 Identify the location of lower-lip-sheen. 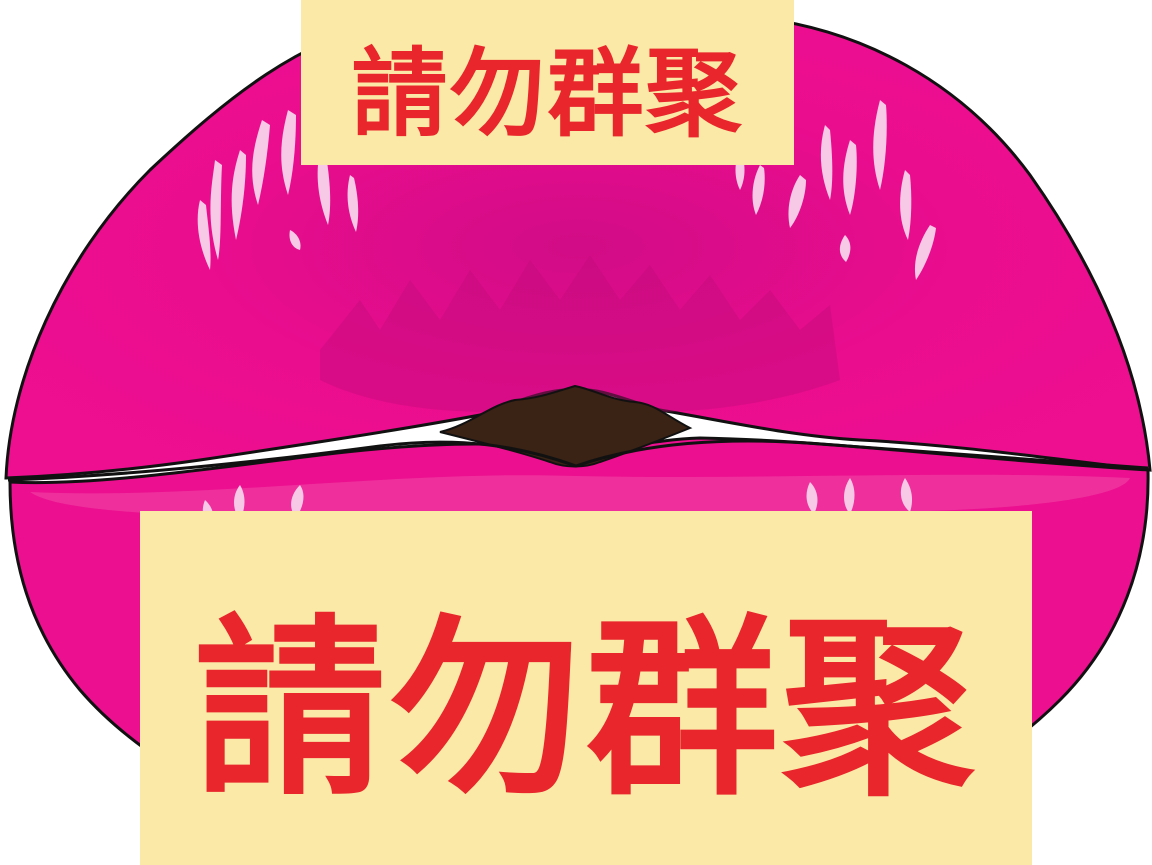
(580, 496).